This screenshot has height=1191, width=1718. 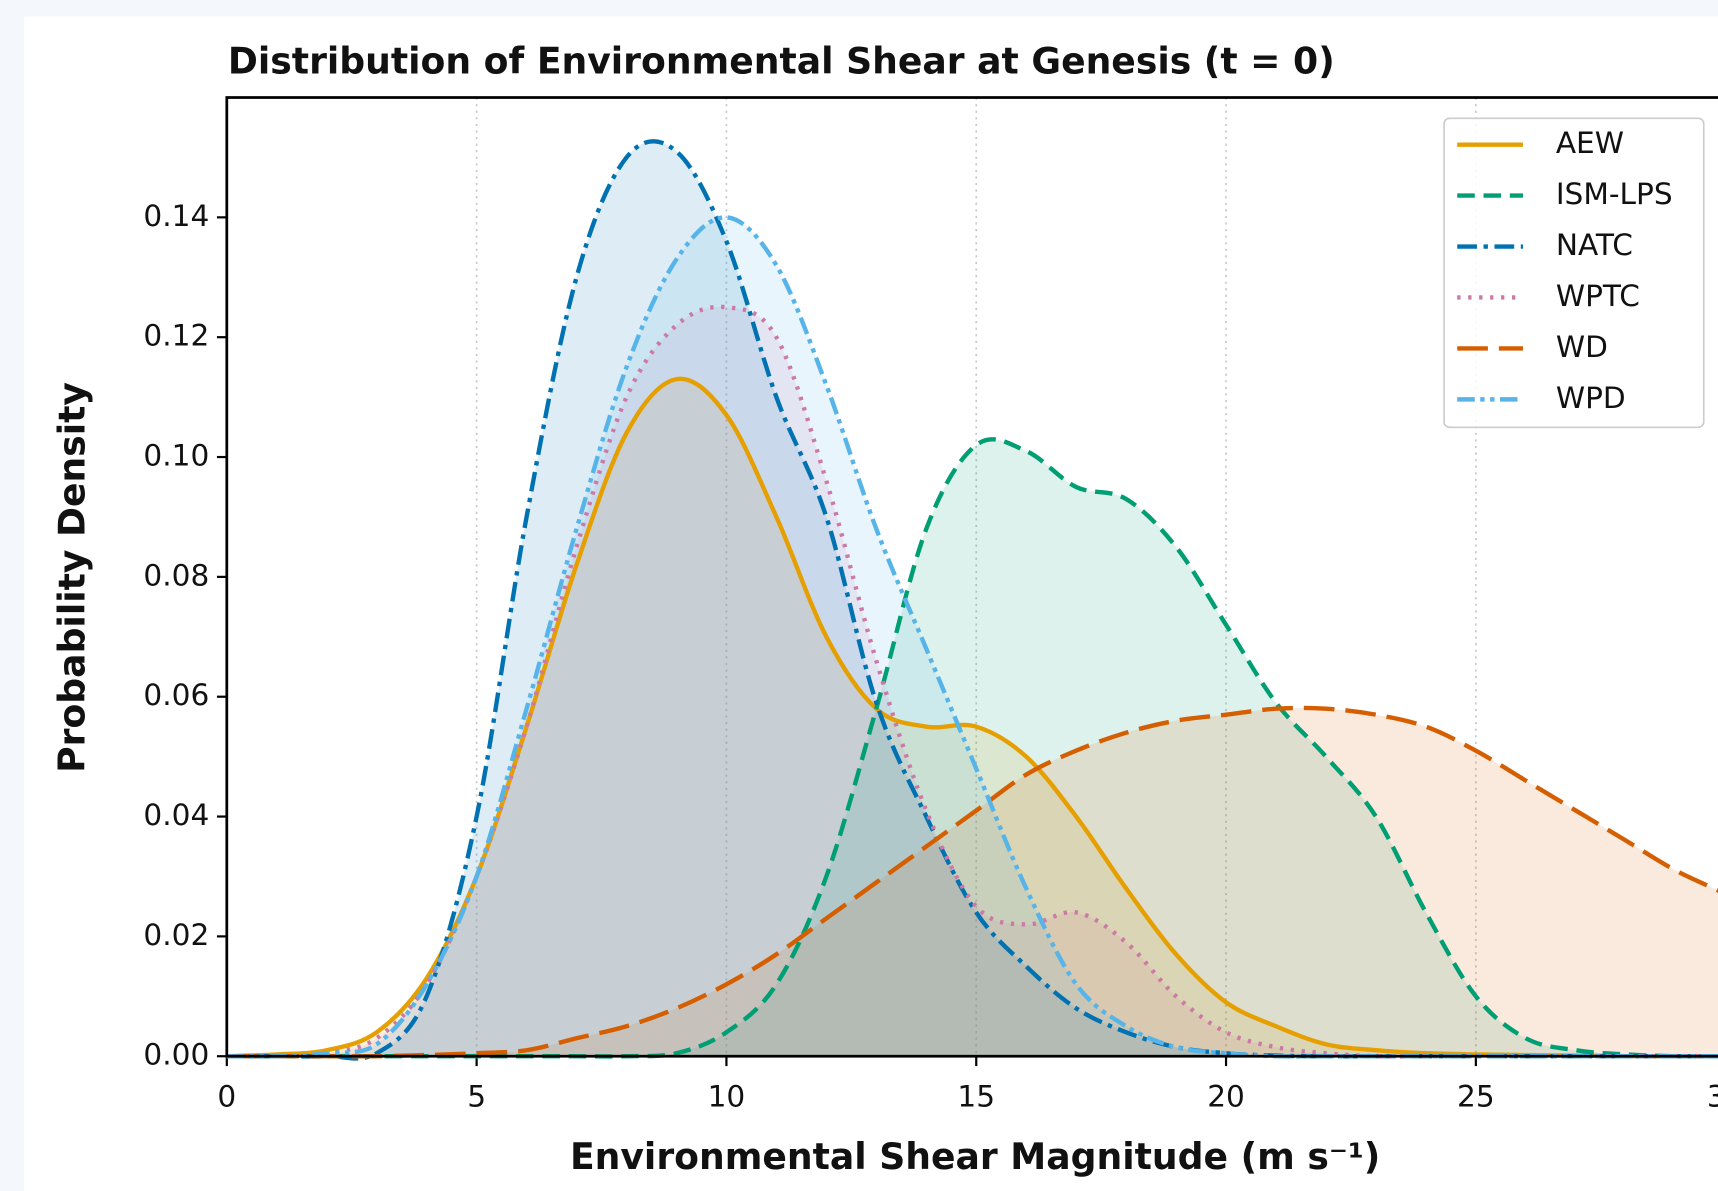 What do you see at coordinates (176, 216) in the screenshot?
I see `y-tick-label: 0.14` at bounding box center [176, 216].